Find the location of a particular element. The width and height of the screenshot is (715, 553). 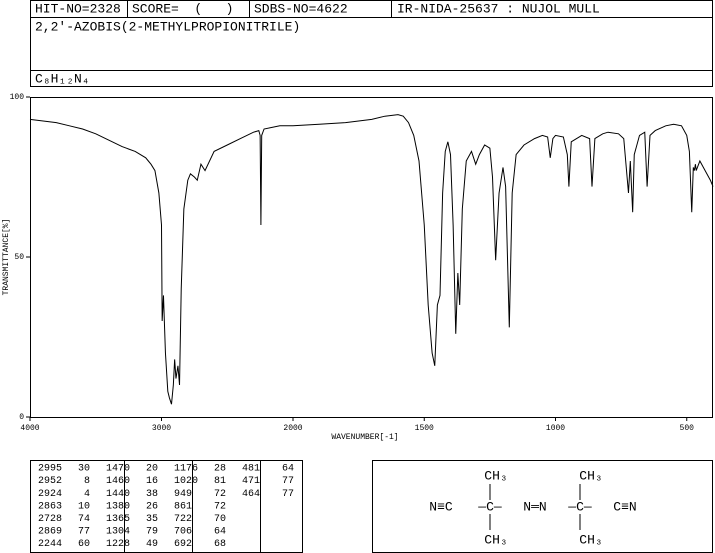

peak-transmittance: 26 is located at coordinates (152, 506).